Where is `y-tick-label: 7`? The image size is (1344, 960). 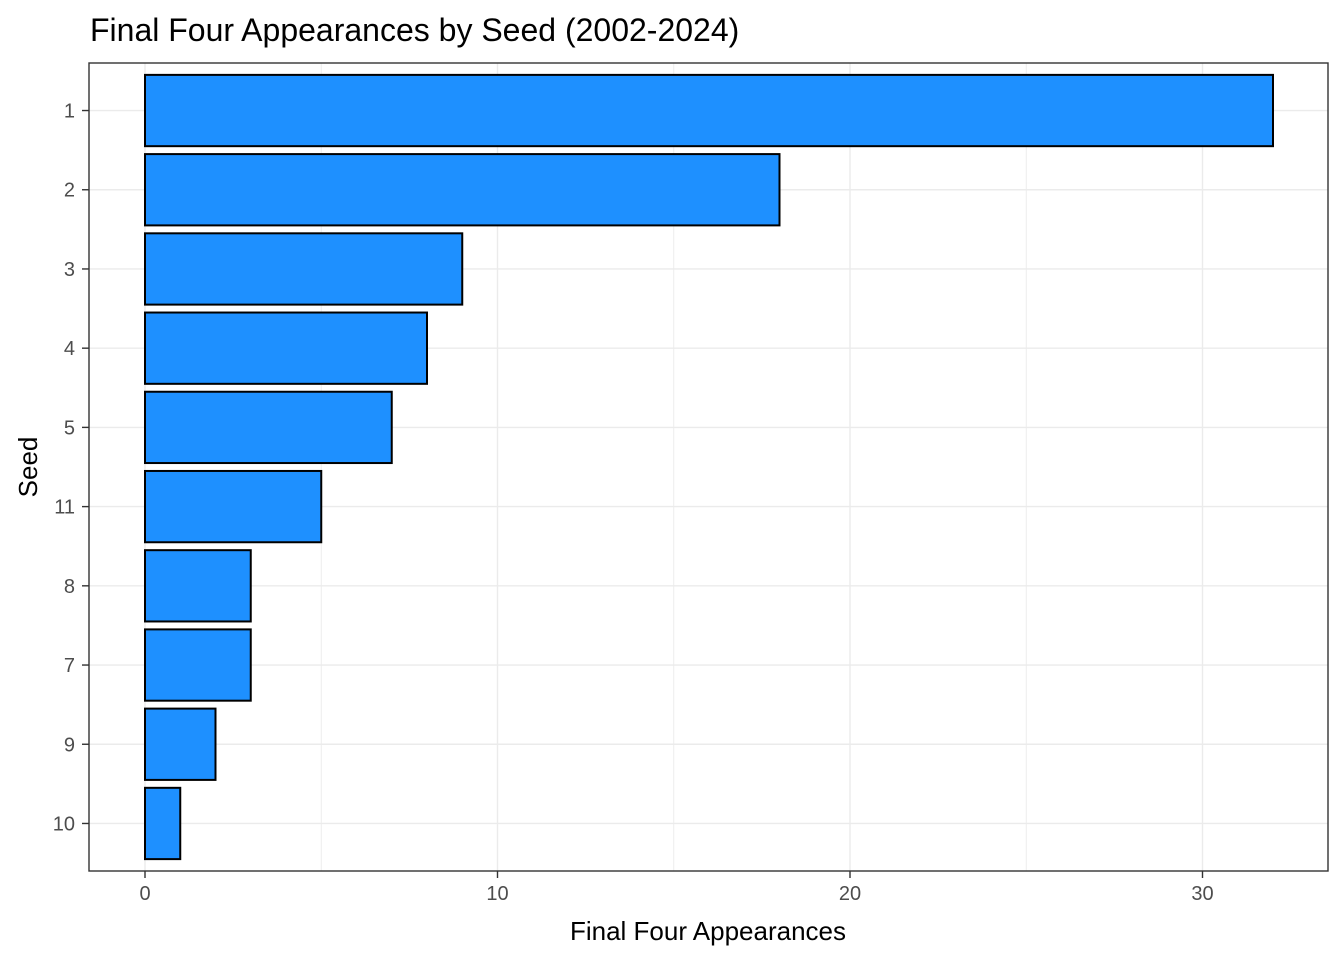
y-tick-label: 7 is located at coordinates (69, 666).